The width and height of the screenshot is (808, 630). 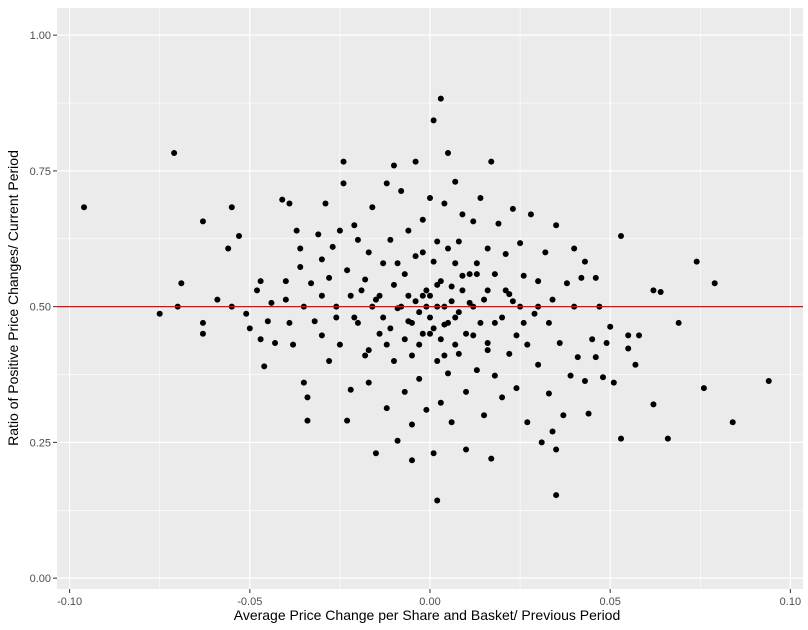 What do you see at coordinates (40, 36) in the screenshot?
I see `y-tick-label: 1.00` at bounding box center [40, 36].